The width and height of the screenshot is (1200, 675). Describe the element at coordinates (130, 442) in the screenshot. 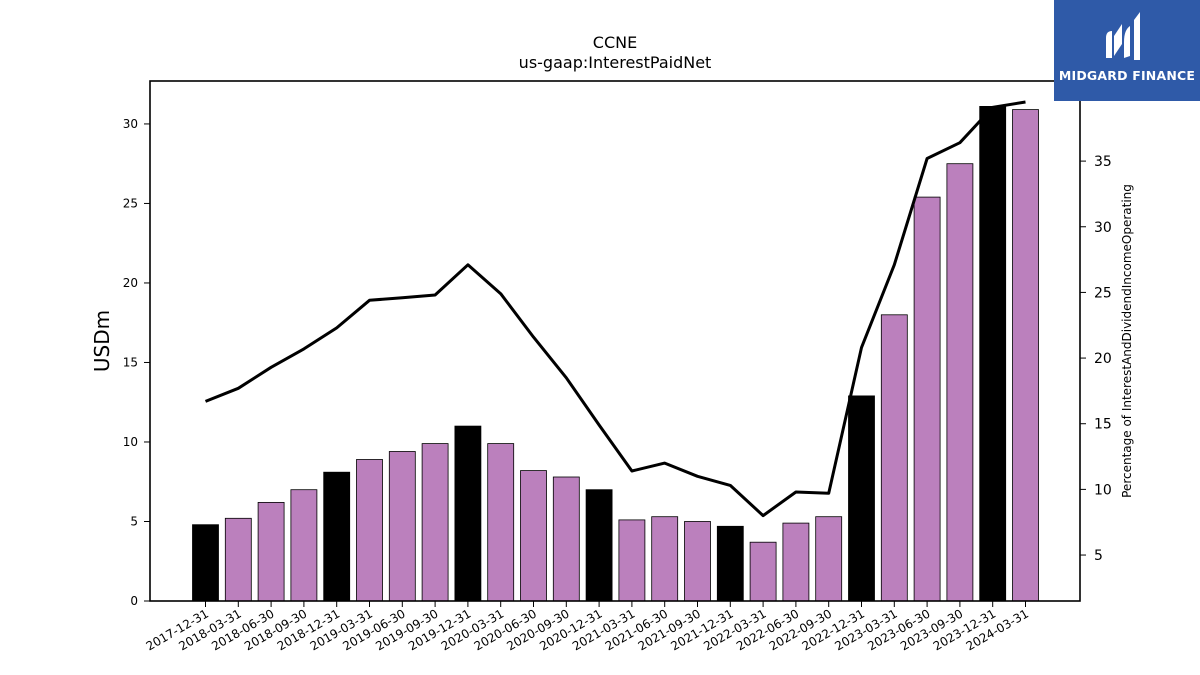

I see `y-tick-label: 10` at that location.